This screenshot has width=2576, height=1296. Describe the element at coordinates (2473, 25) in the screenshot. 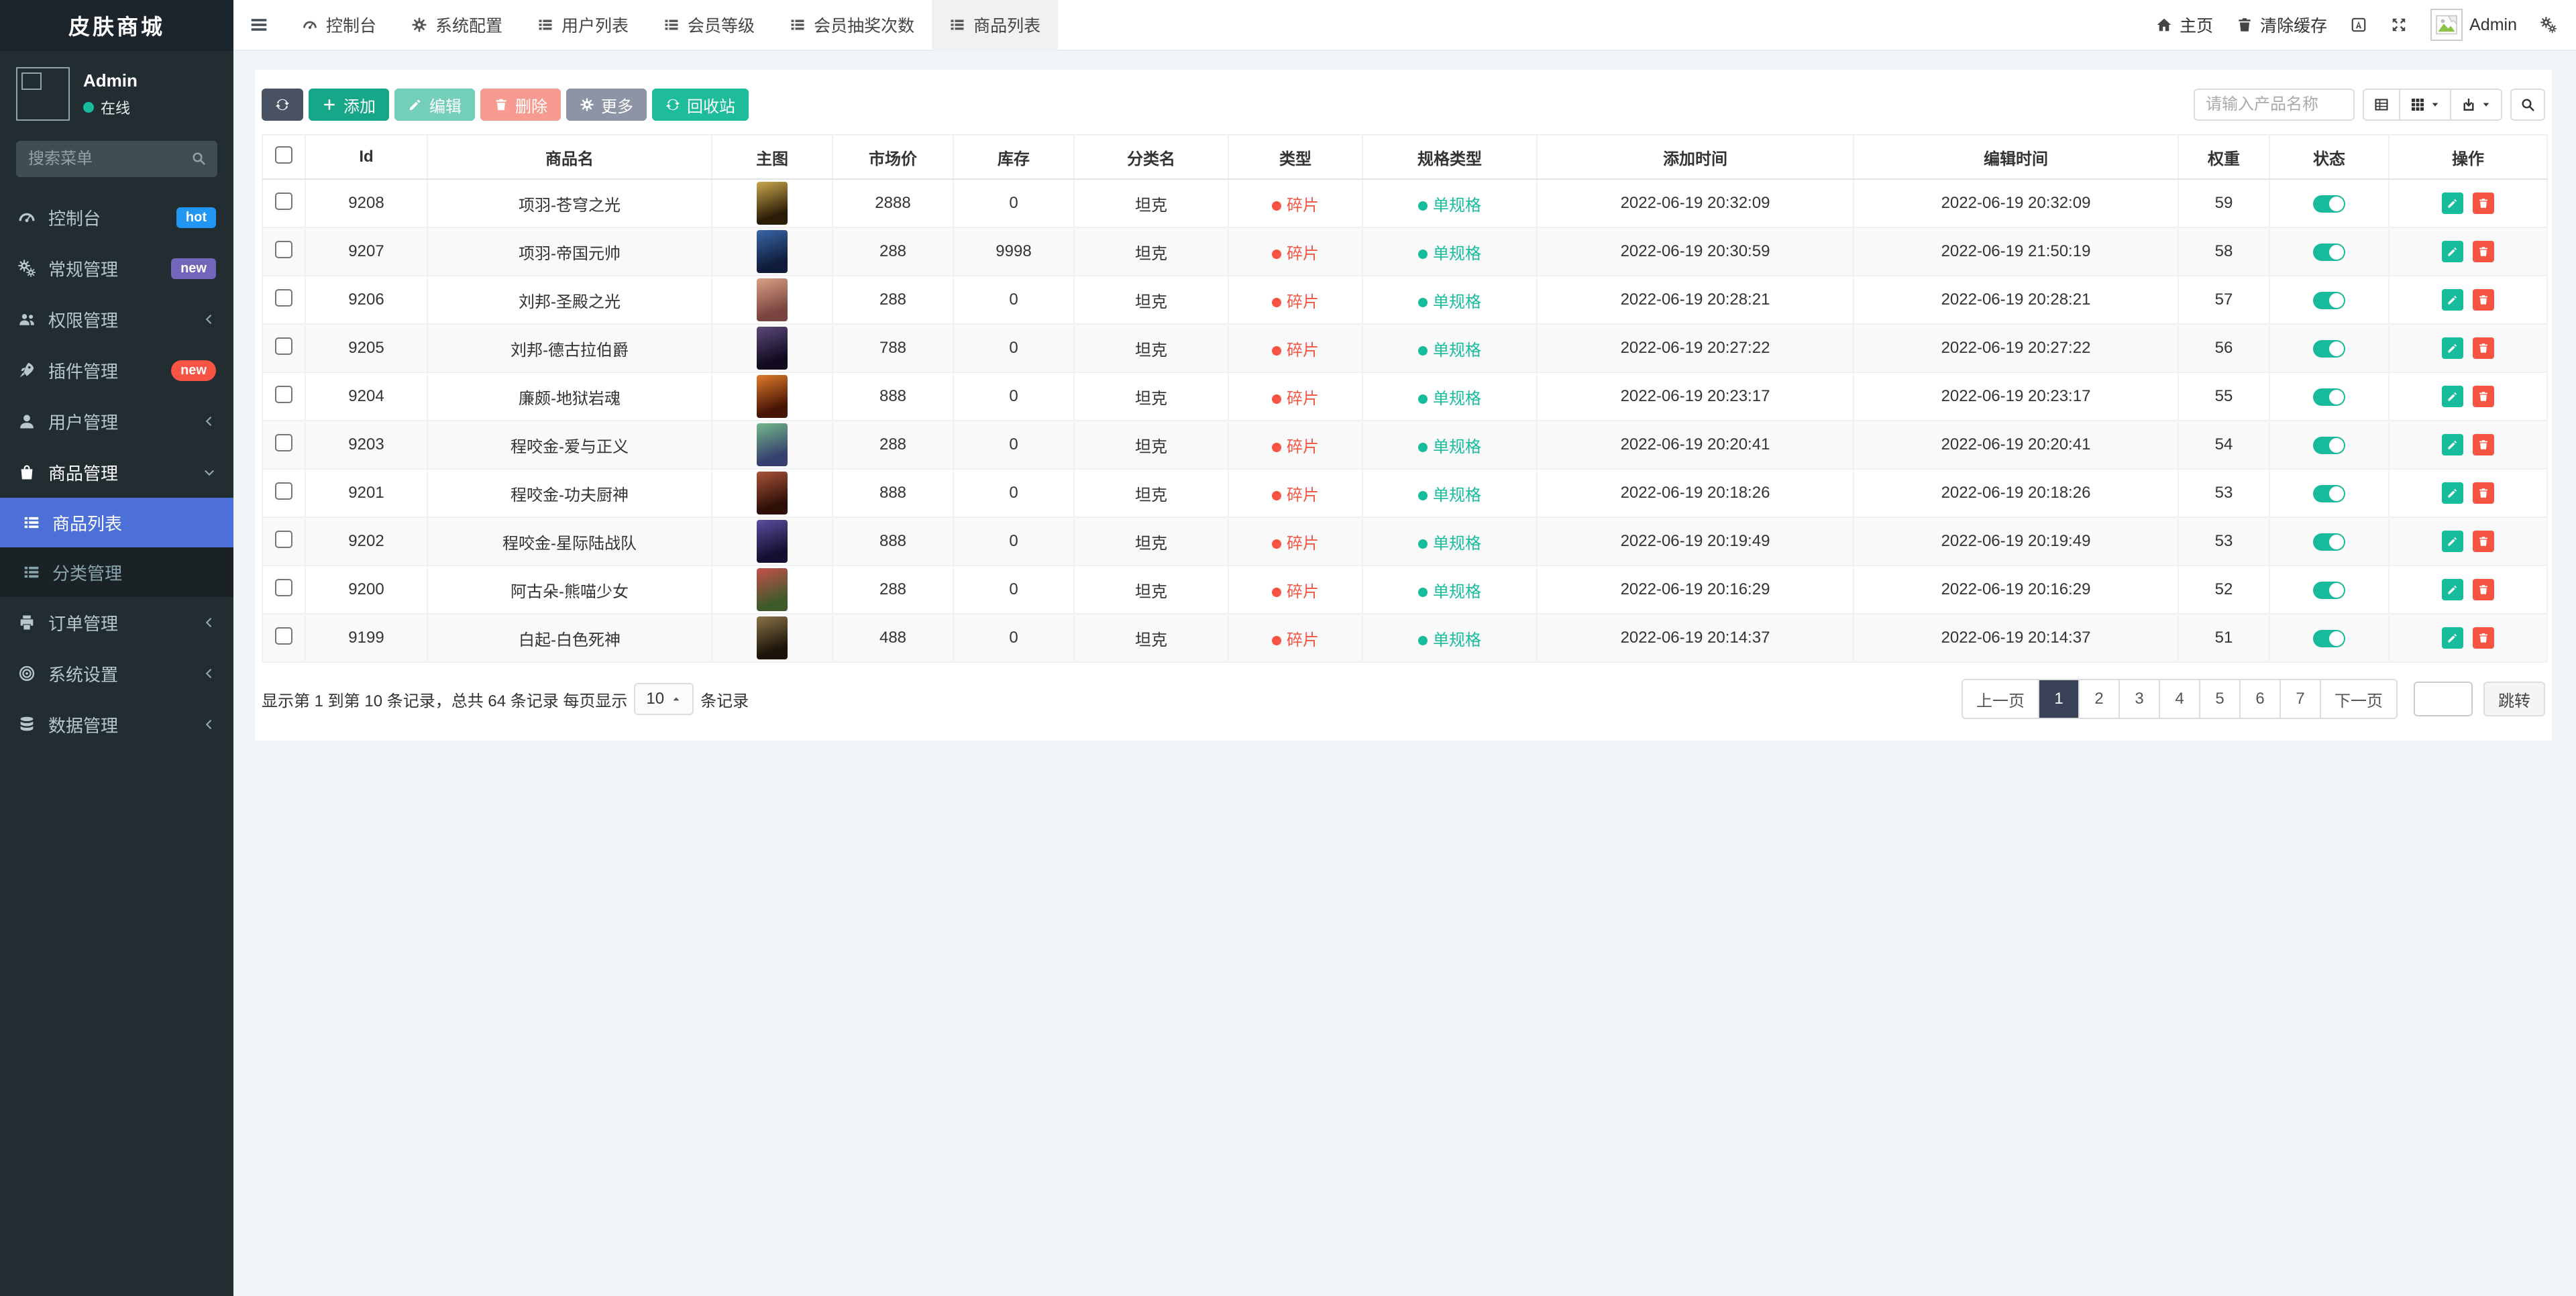

I see `user-menu: Admin` at that location.